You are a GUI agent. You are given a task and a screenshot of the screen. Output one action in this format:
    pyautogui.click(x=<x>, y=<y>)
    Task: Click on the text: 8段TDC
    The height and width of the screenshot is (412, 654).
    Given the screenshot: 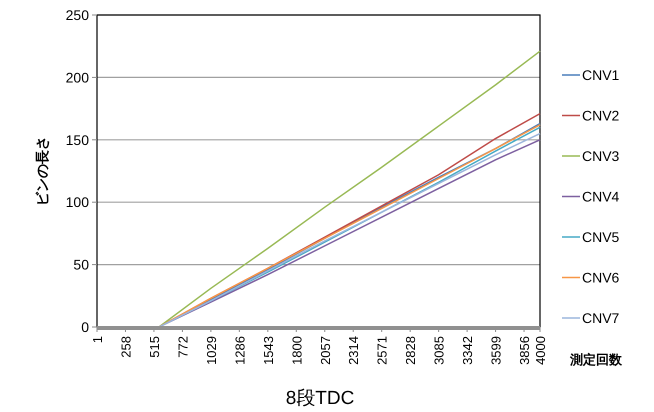 What is the action you would take?
    pyautogui.click(x=320, y=398)
    